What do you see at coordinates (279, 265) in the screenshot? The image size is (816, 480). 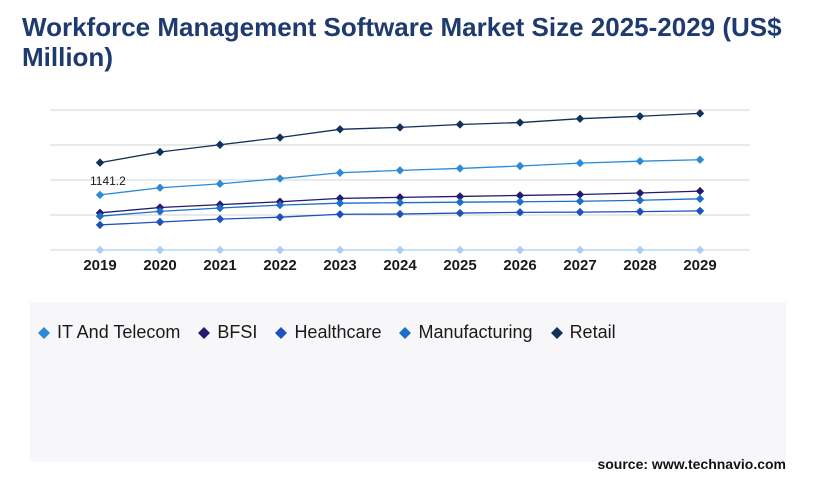 I see `x-tick-label: 2022` at bounding box center [279, 265].